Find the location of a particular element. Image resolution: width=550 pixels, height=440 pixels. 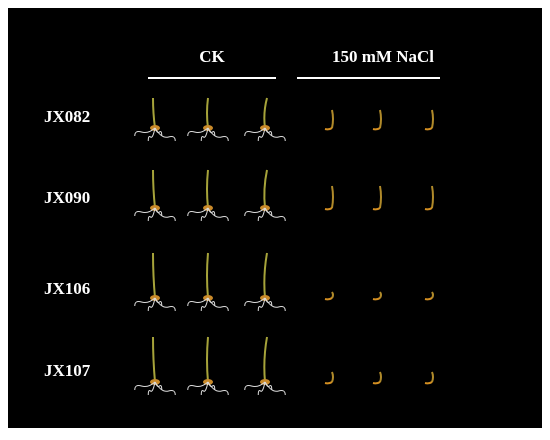

row-label: JX090 is located at coordinates (67, 197).